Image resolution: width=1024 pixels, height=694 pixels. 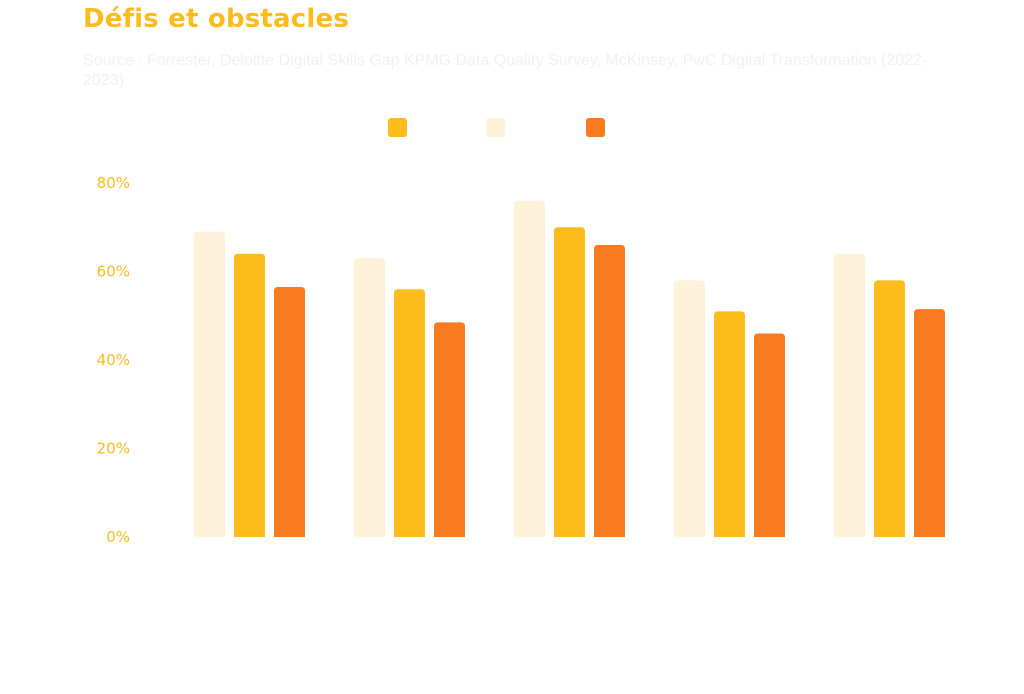 What do you see at coordinates (113, 272) in the screenshot?
I see `y-tick-label: 60%` at bounding box center [113, 272].